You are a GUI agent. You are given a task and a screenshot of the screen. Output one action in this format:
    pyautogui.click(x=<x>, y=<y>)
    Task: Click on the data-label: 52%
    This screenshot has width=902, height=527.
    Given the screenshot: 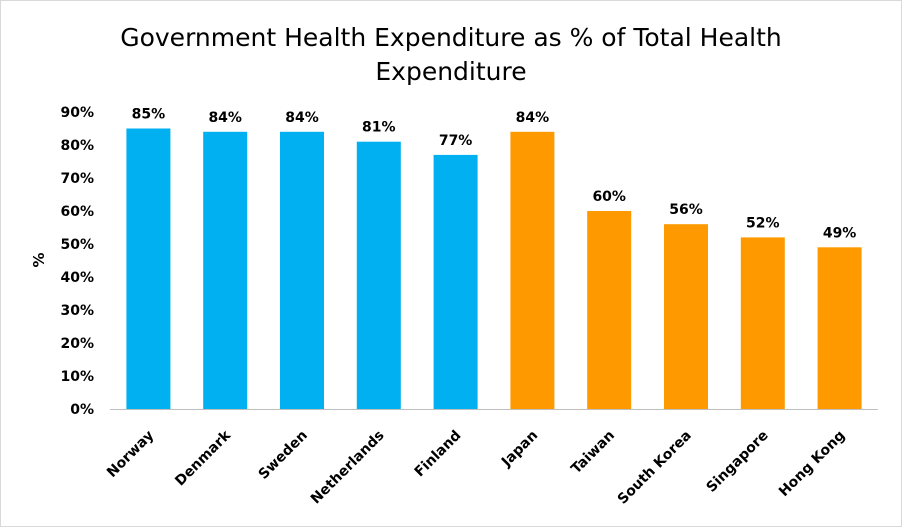 What is the action you would take?
    pyautogui.click(x=763, y=223)
    